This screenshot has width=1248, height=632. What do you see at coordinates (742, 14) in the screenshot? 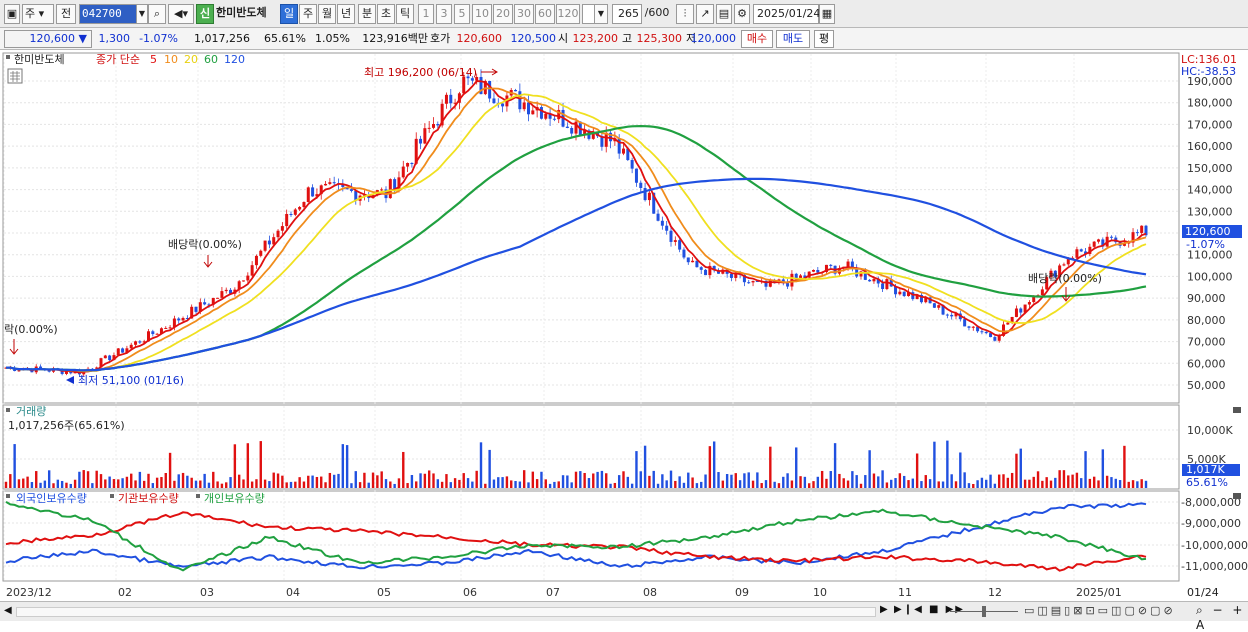
I see `settings-icon: ⚙` at bounding box center [742, 14].